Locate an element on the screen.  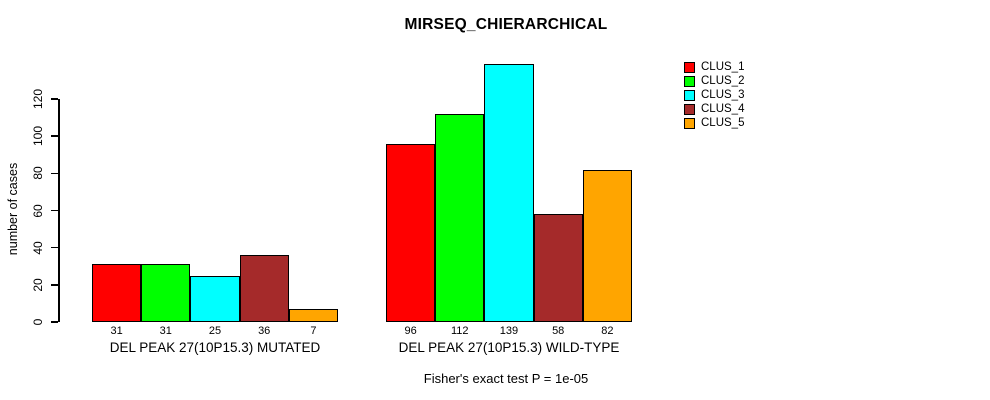
legend-item-clus_3: CLUS_3 is located at coordinates (714, 95).